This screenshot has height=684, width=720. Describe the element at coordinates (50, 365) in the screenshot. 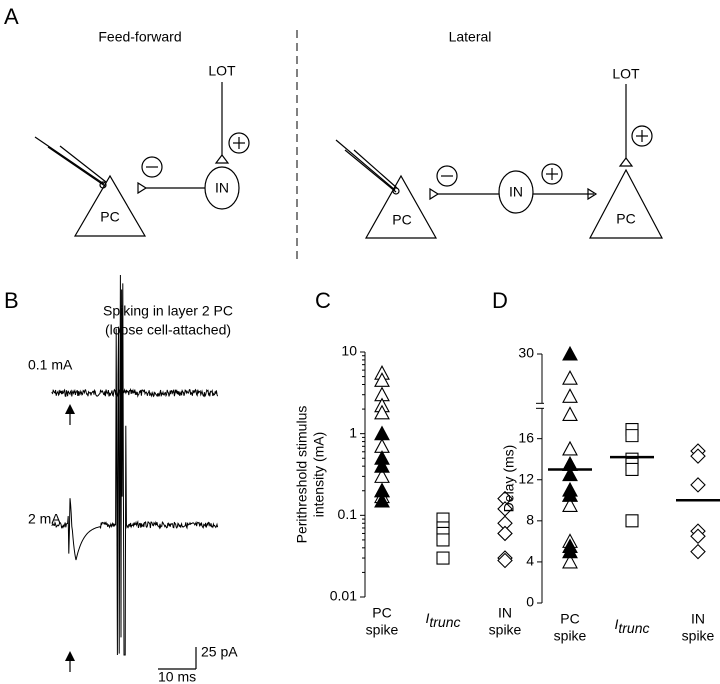

I see `condition-label: 0.1 mA` at that location.